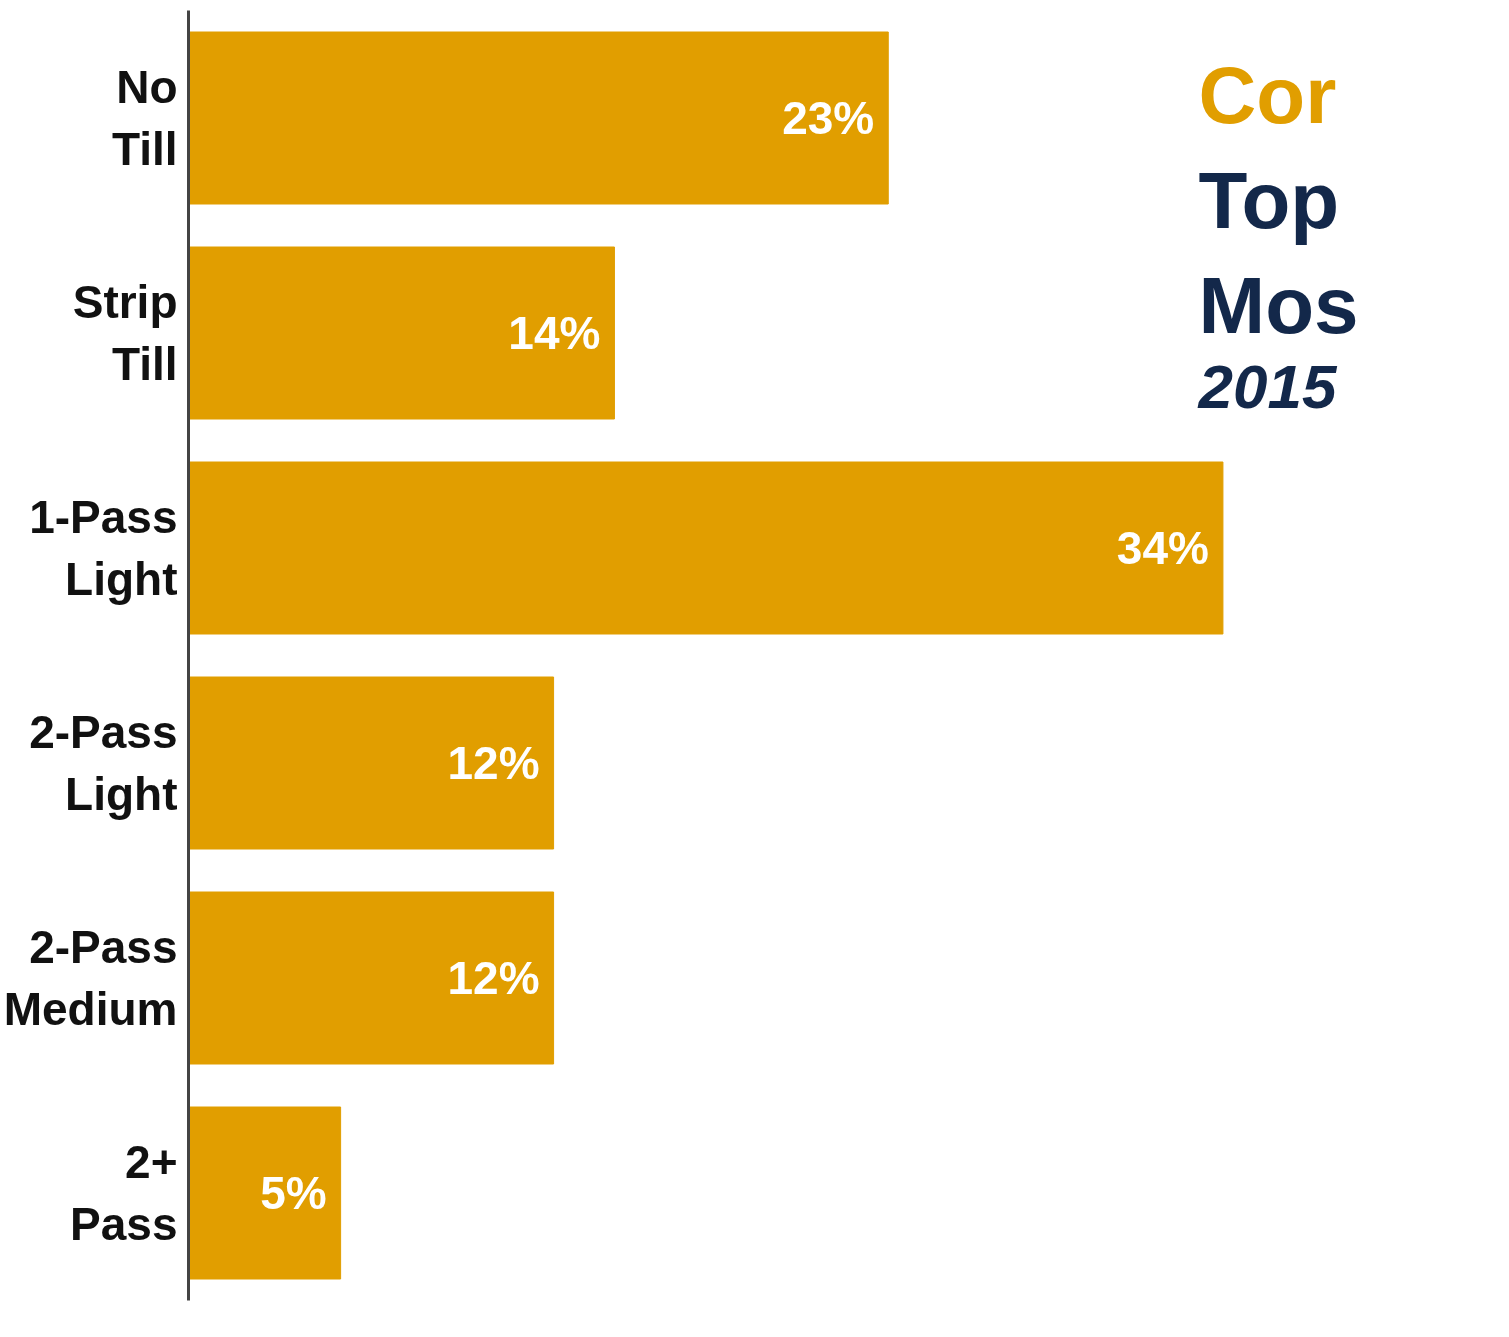 The image size is (1509, 1337). I want to click on data-label: 23%, so click(828, 118).